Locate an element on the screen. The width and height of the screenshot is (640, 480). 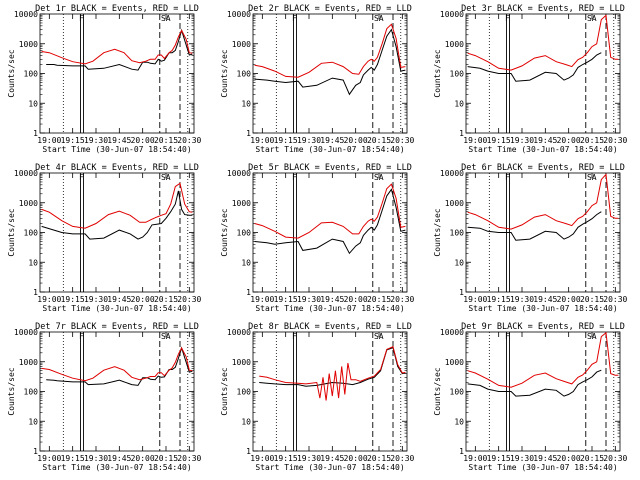
panel-title: Det 2r BLACK = Events, RED = LLD is located at coordinates (330, 9).